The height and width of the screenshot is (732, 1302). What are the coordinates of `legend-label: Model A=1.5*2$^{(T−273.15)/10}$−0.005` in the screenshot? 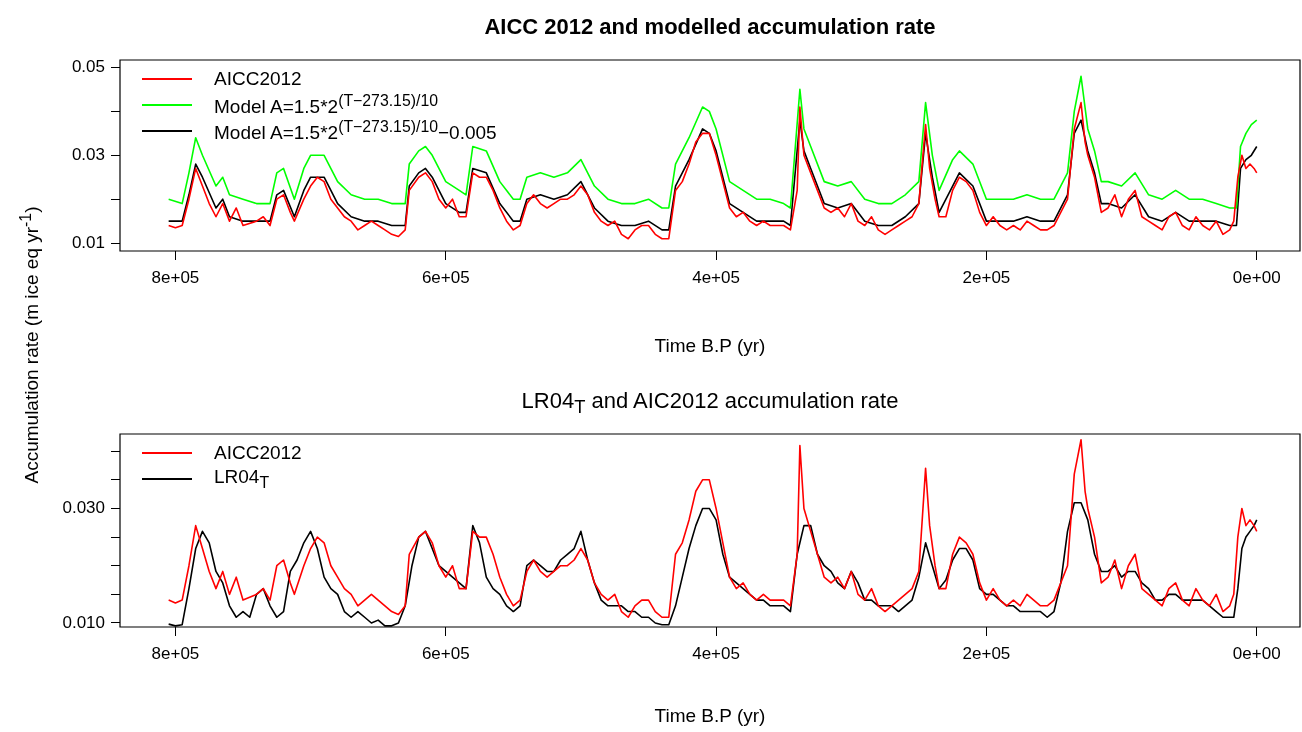 It's located at (355, 131).